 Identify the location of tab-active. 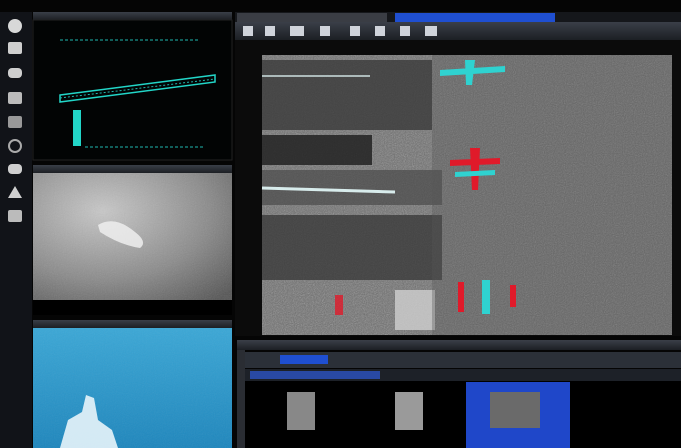
(475, 17).